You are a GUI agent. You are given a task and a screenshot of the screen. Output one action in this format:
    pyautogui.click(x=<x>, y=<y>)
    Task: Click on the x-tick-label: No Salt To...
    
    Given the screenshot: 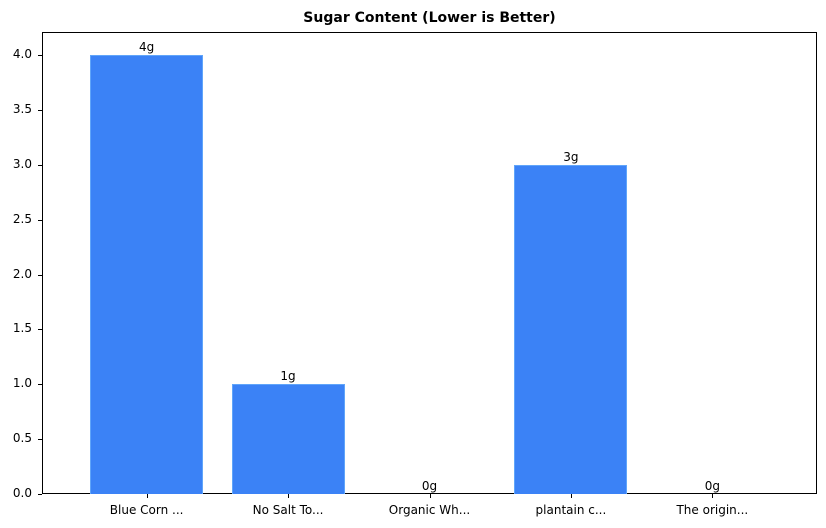 What is the action you would take?
    pyautogui.click(x=288, y=510)
    